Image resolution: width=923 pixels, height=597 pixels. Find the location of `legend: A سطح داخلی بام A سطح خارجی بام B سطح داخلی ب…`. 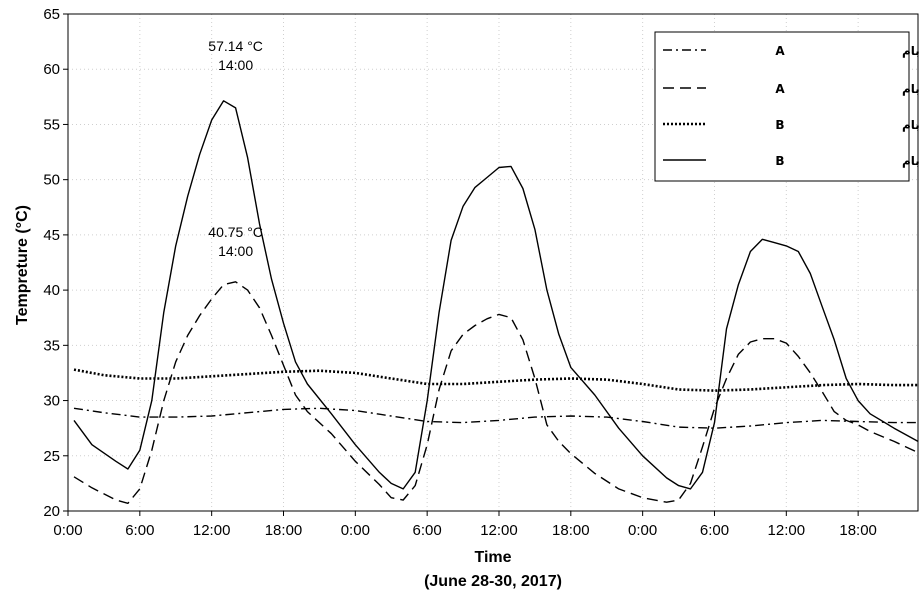

legend: A سطح داخلی بام A سطح خارجی بام B سطح داخلی ب… is located at coordinates (788, 106).